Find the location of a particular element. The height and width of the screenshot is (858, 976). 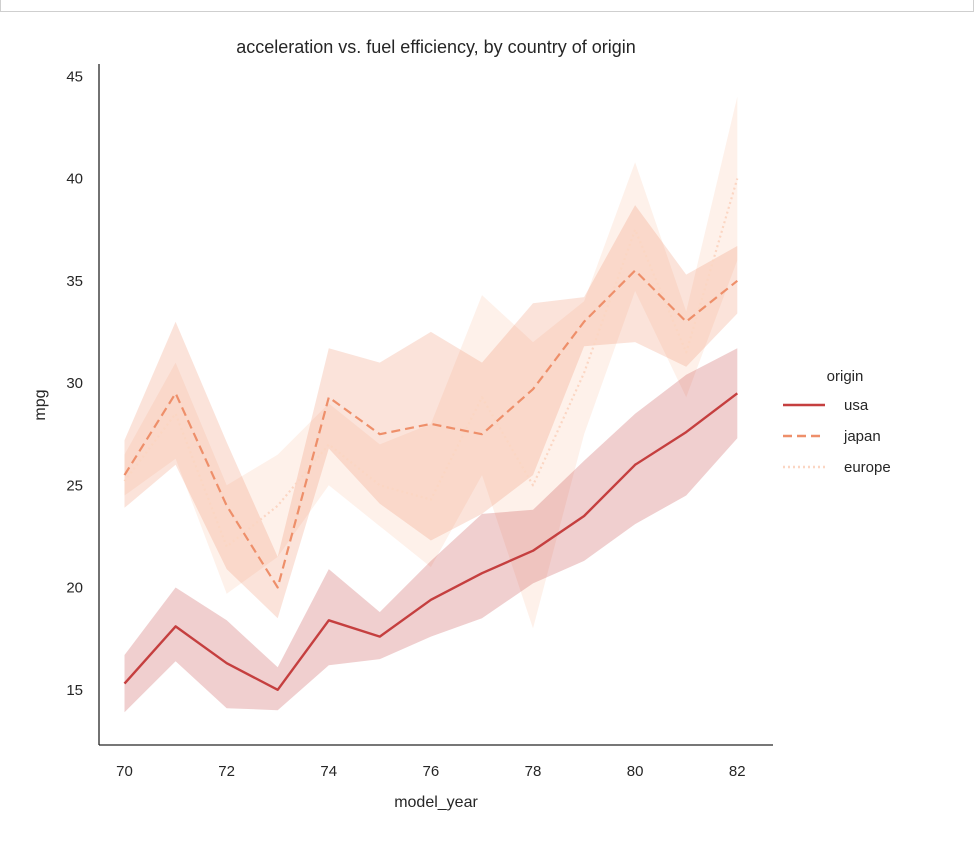

legend-label-japan: japan is located at coordinates (862, 436).